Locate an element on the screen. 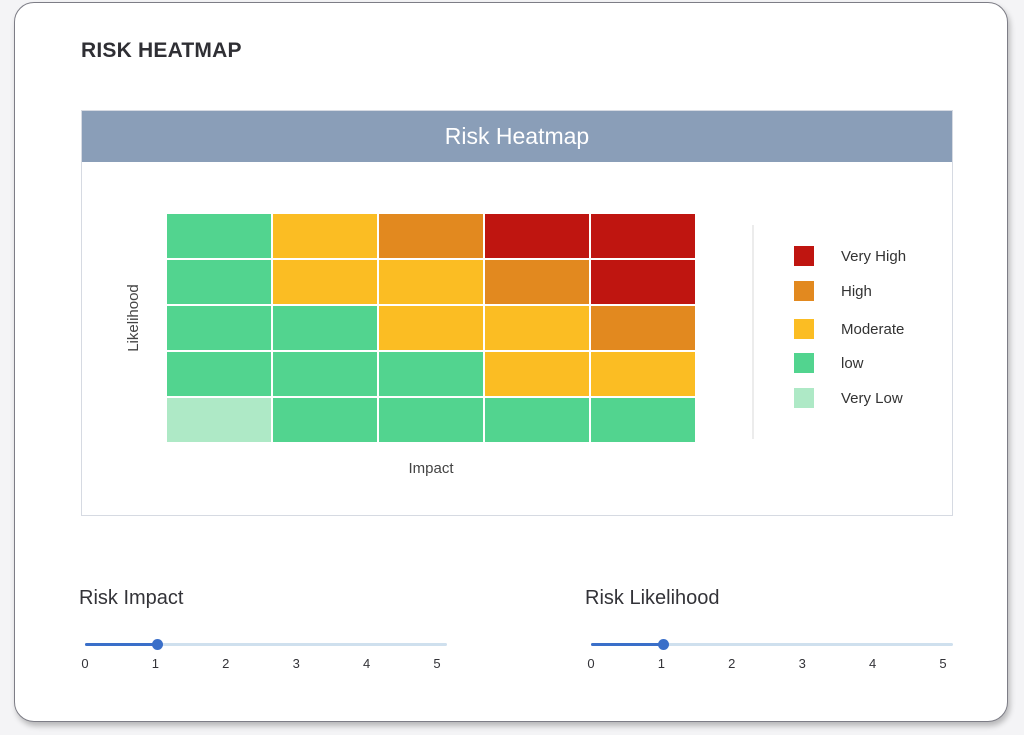 This screenshot has width=1024, height=735. risk-impact-control: Risk Impact 0 1 2 3 4 5 is located at coordinates (265, 630).